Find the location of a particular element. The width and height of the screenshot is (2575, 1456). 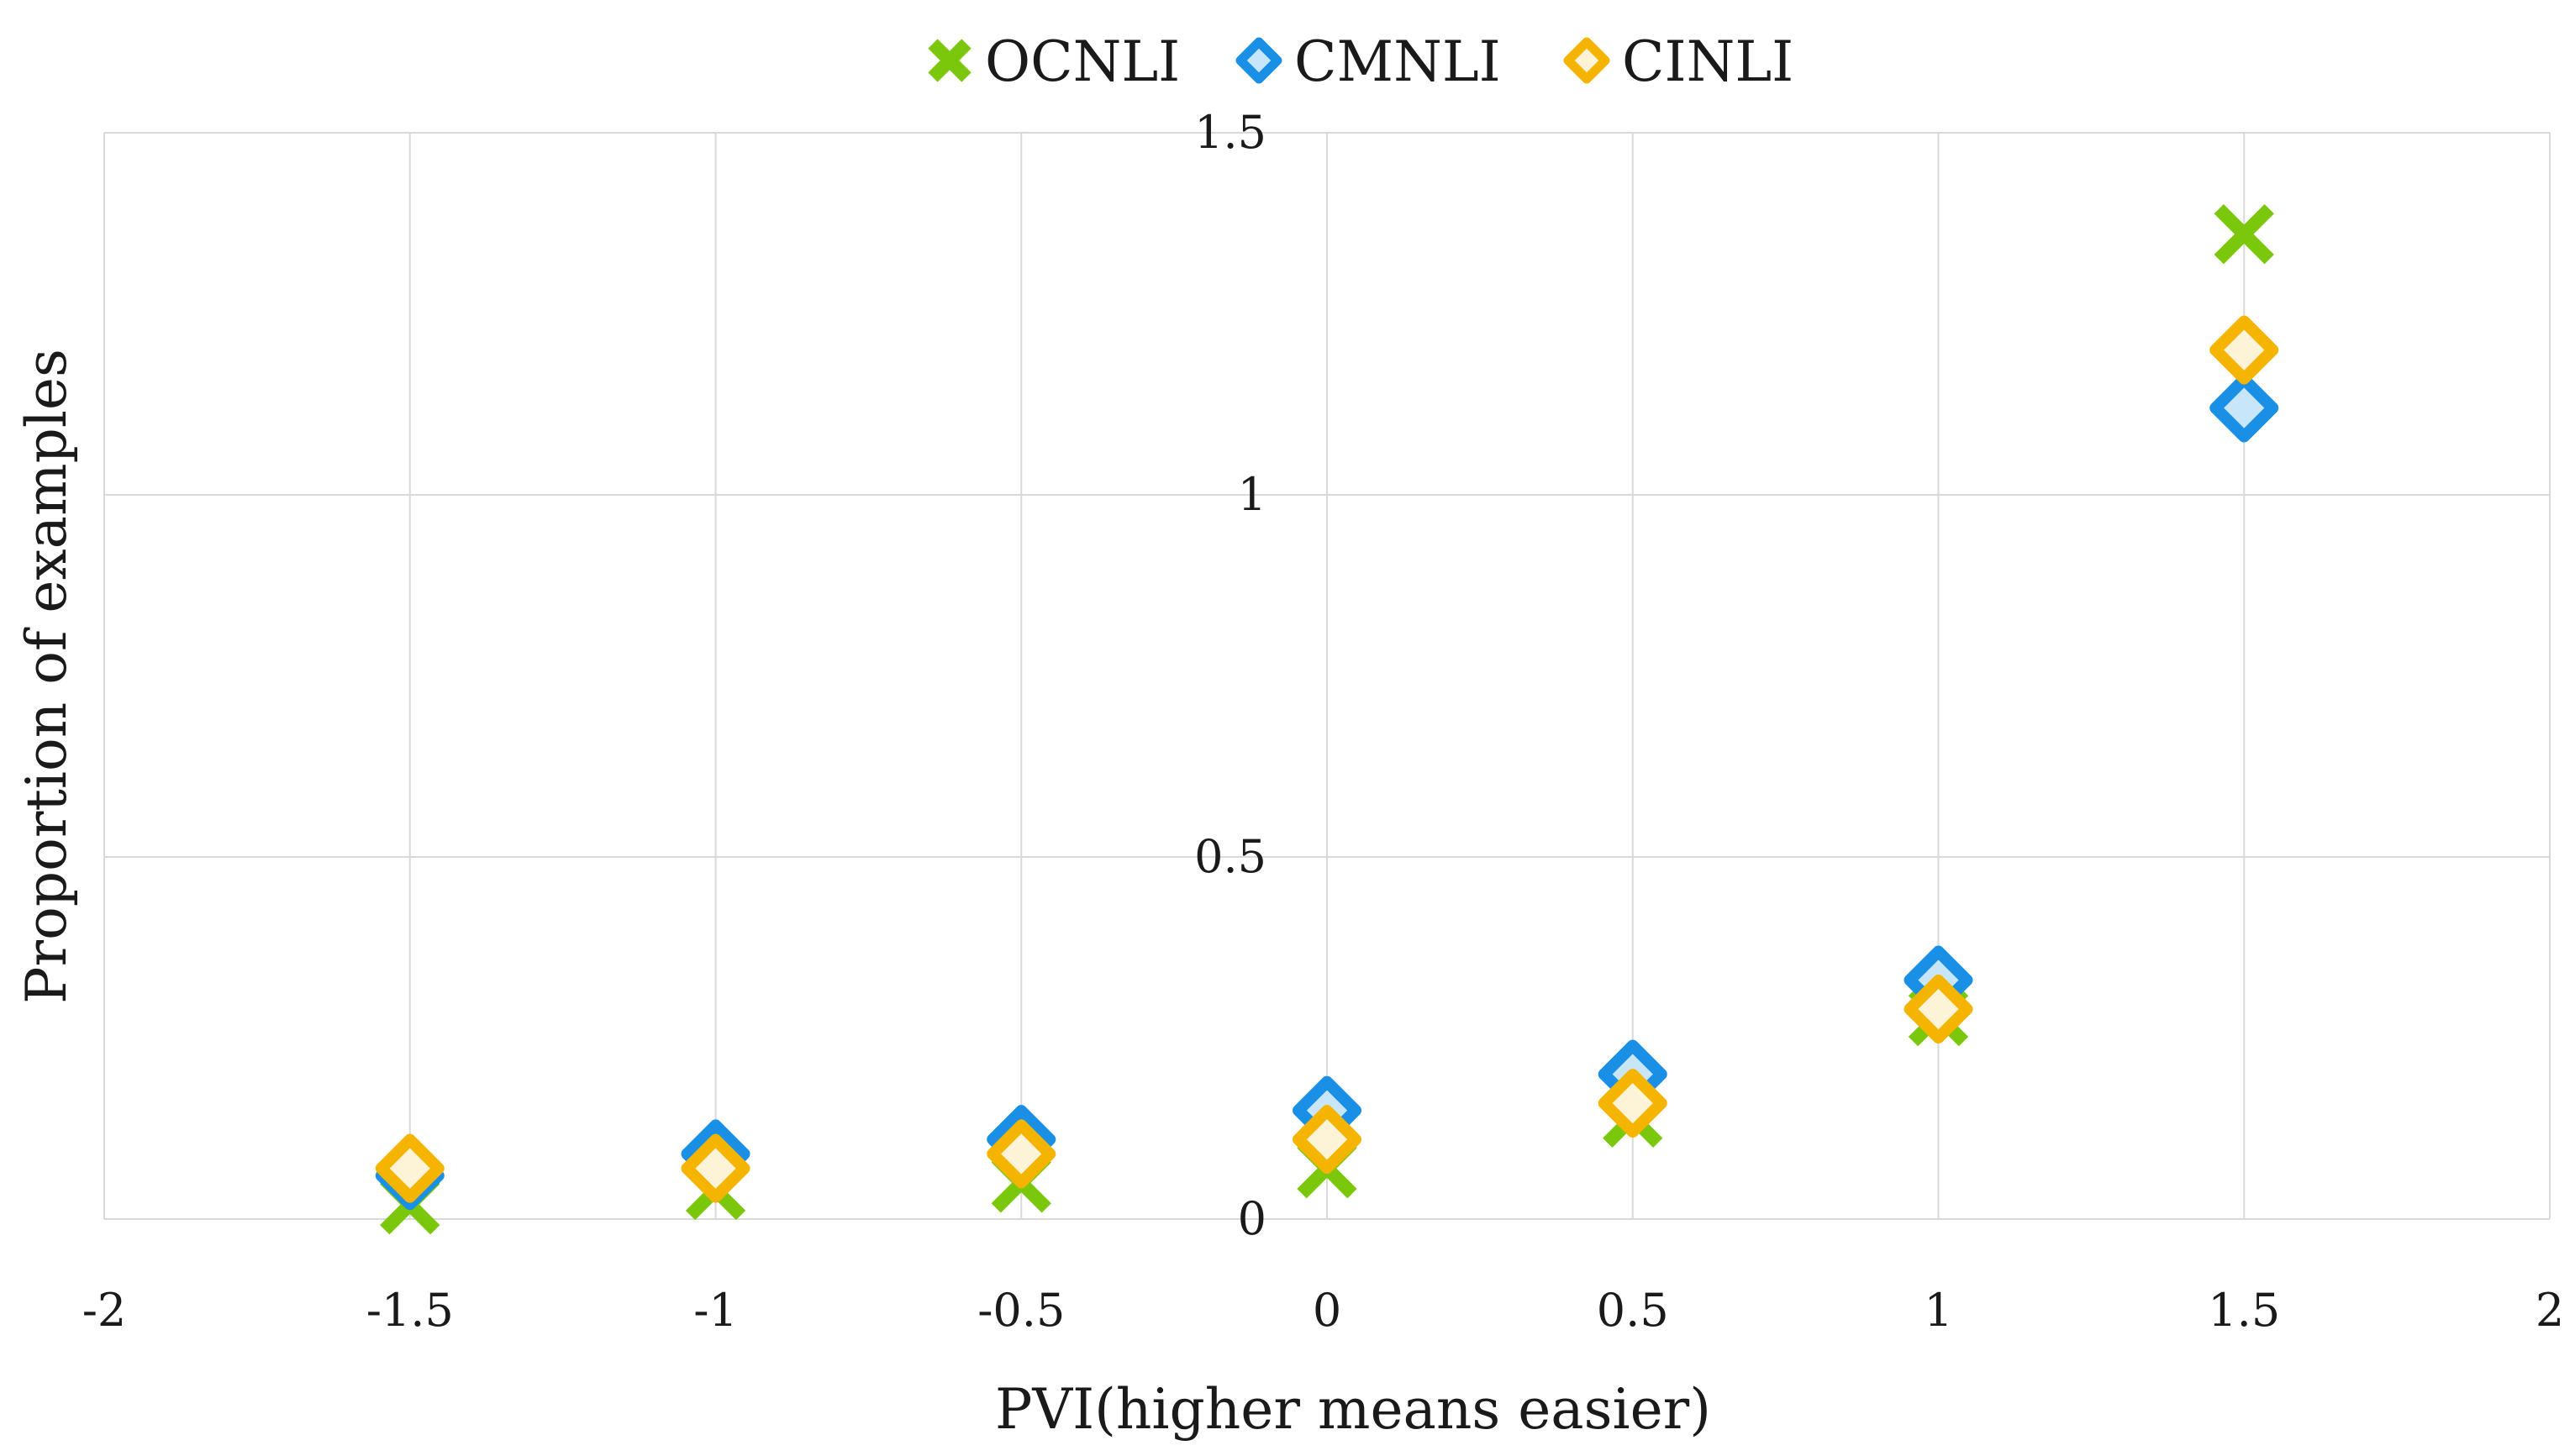

x-tick-label: 2 is located at coordinates (2550, 1310).